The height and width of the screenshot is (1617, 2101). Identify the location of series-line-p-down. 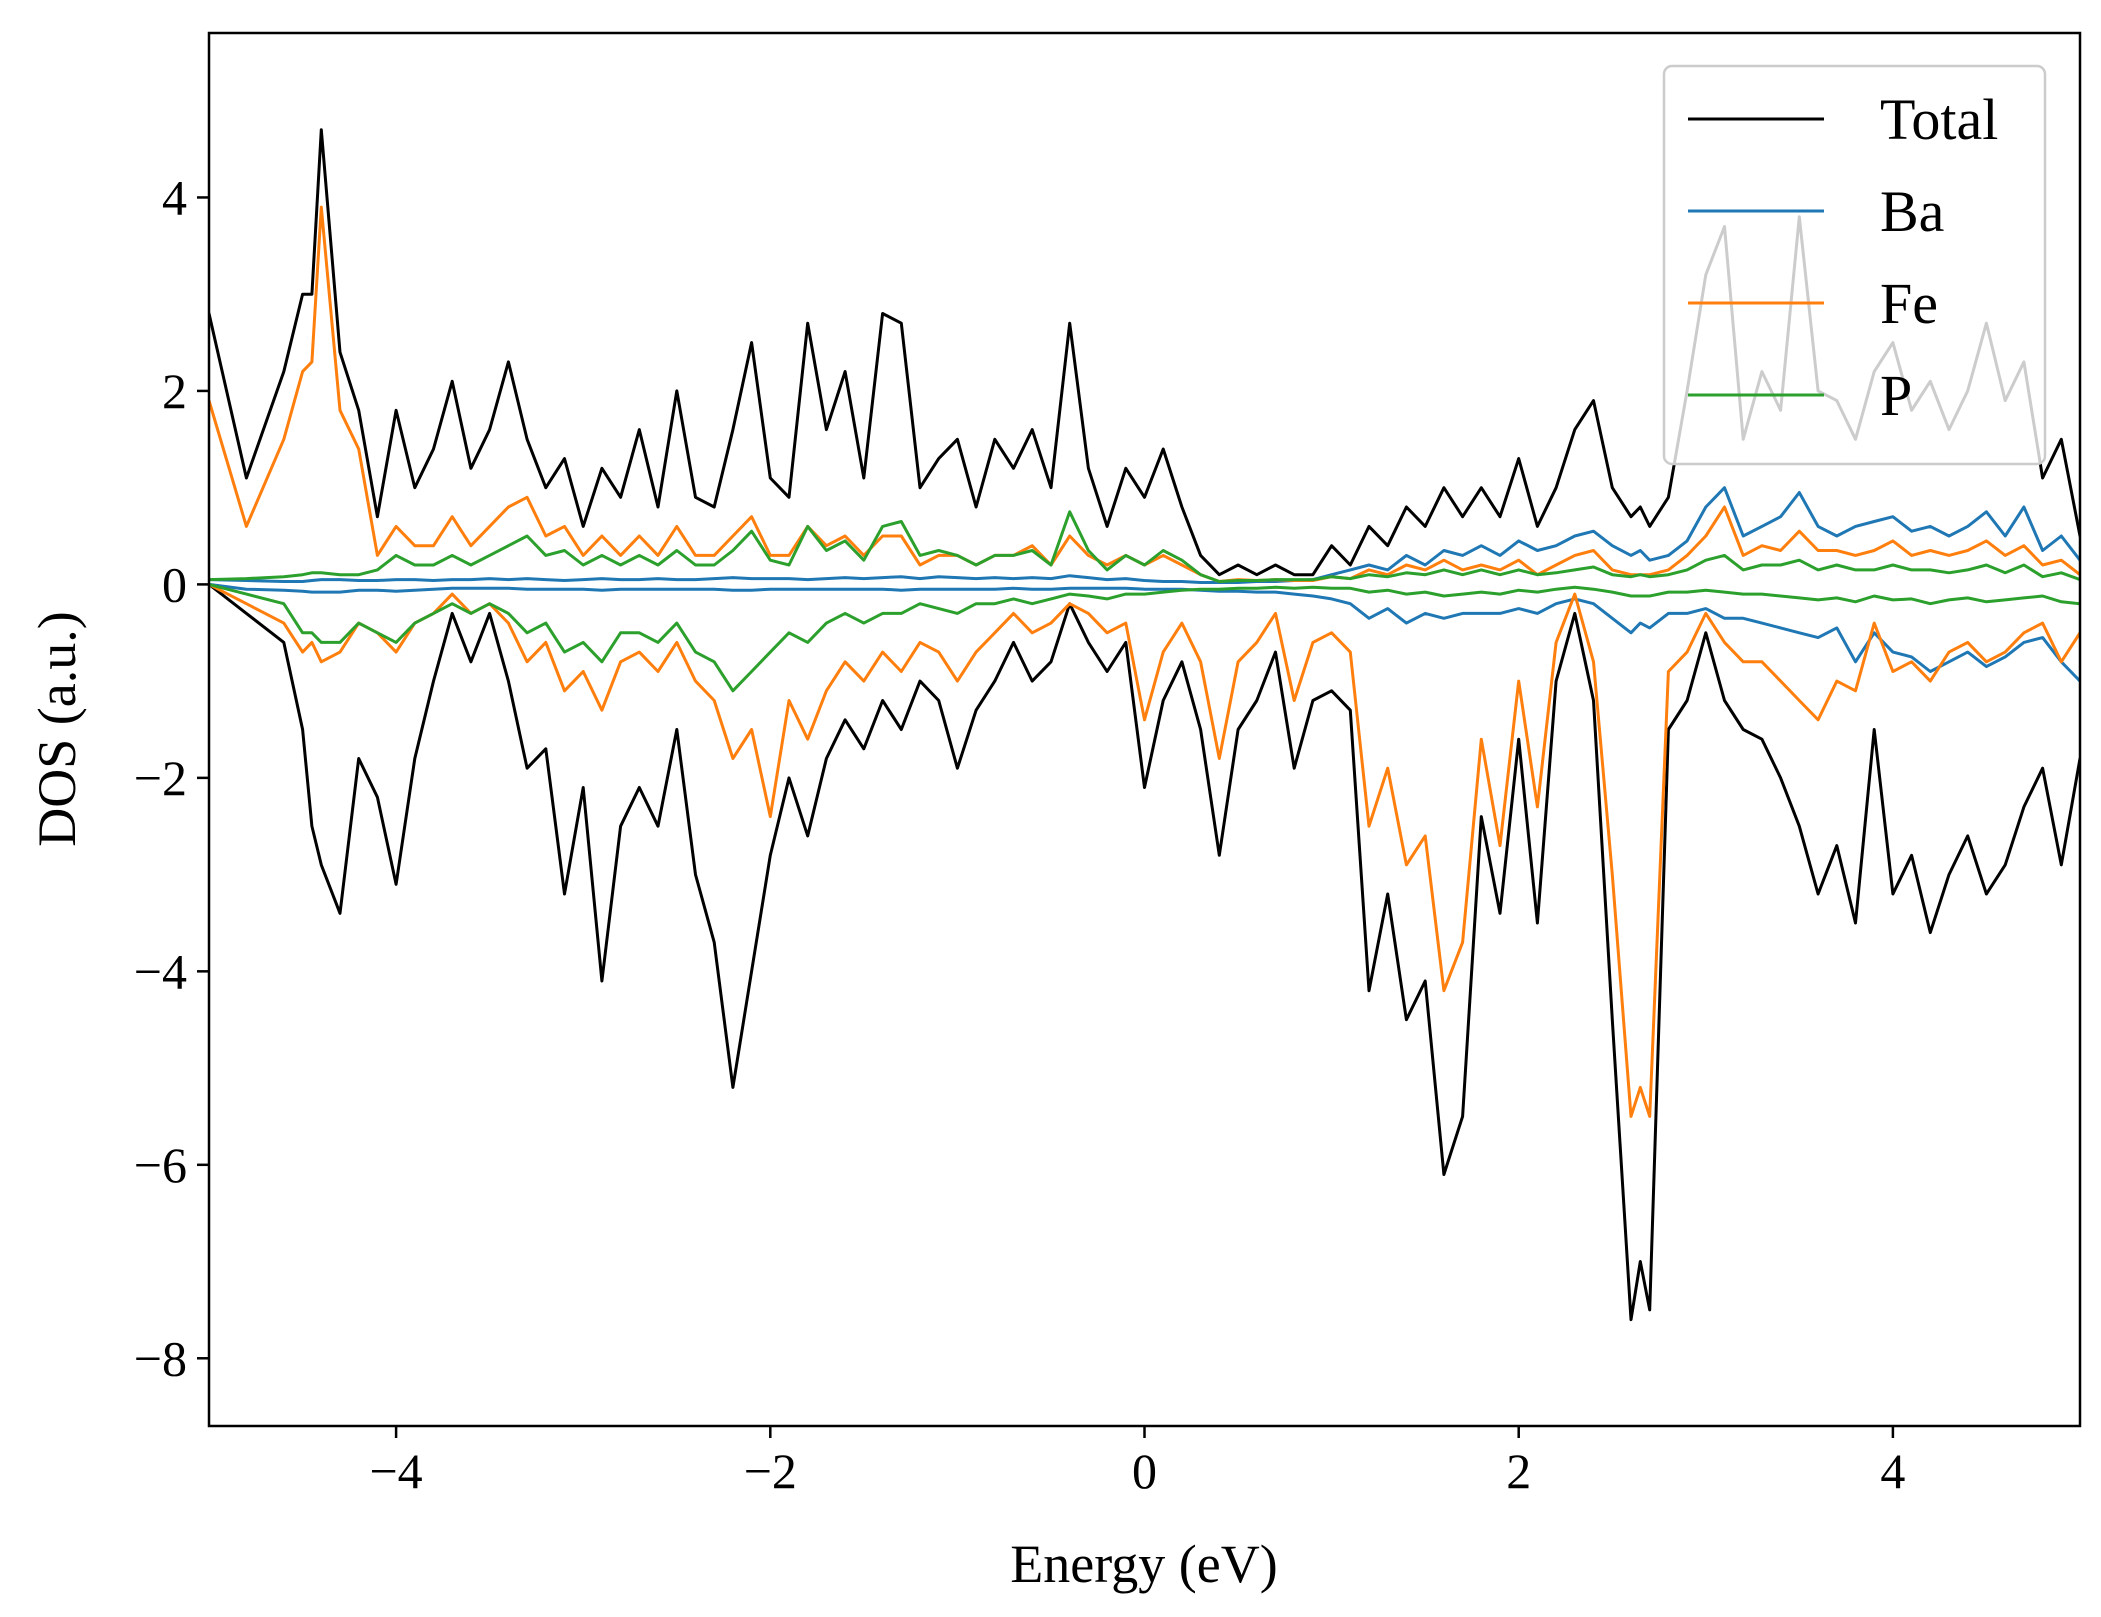
(1144, 637).